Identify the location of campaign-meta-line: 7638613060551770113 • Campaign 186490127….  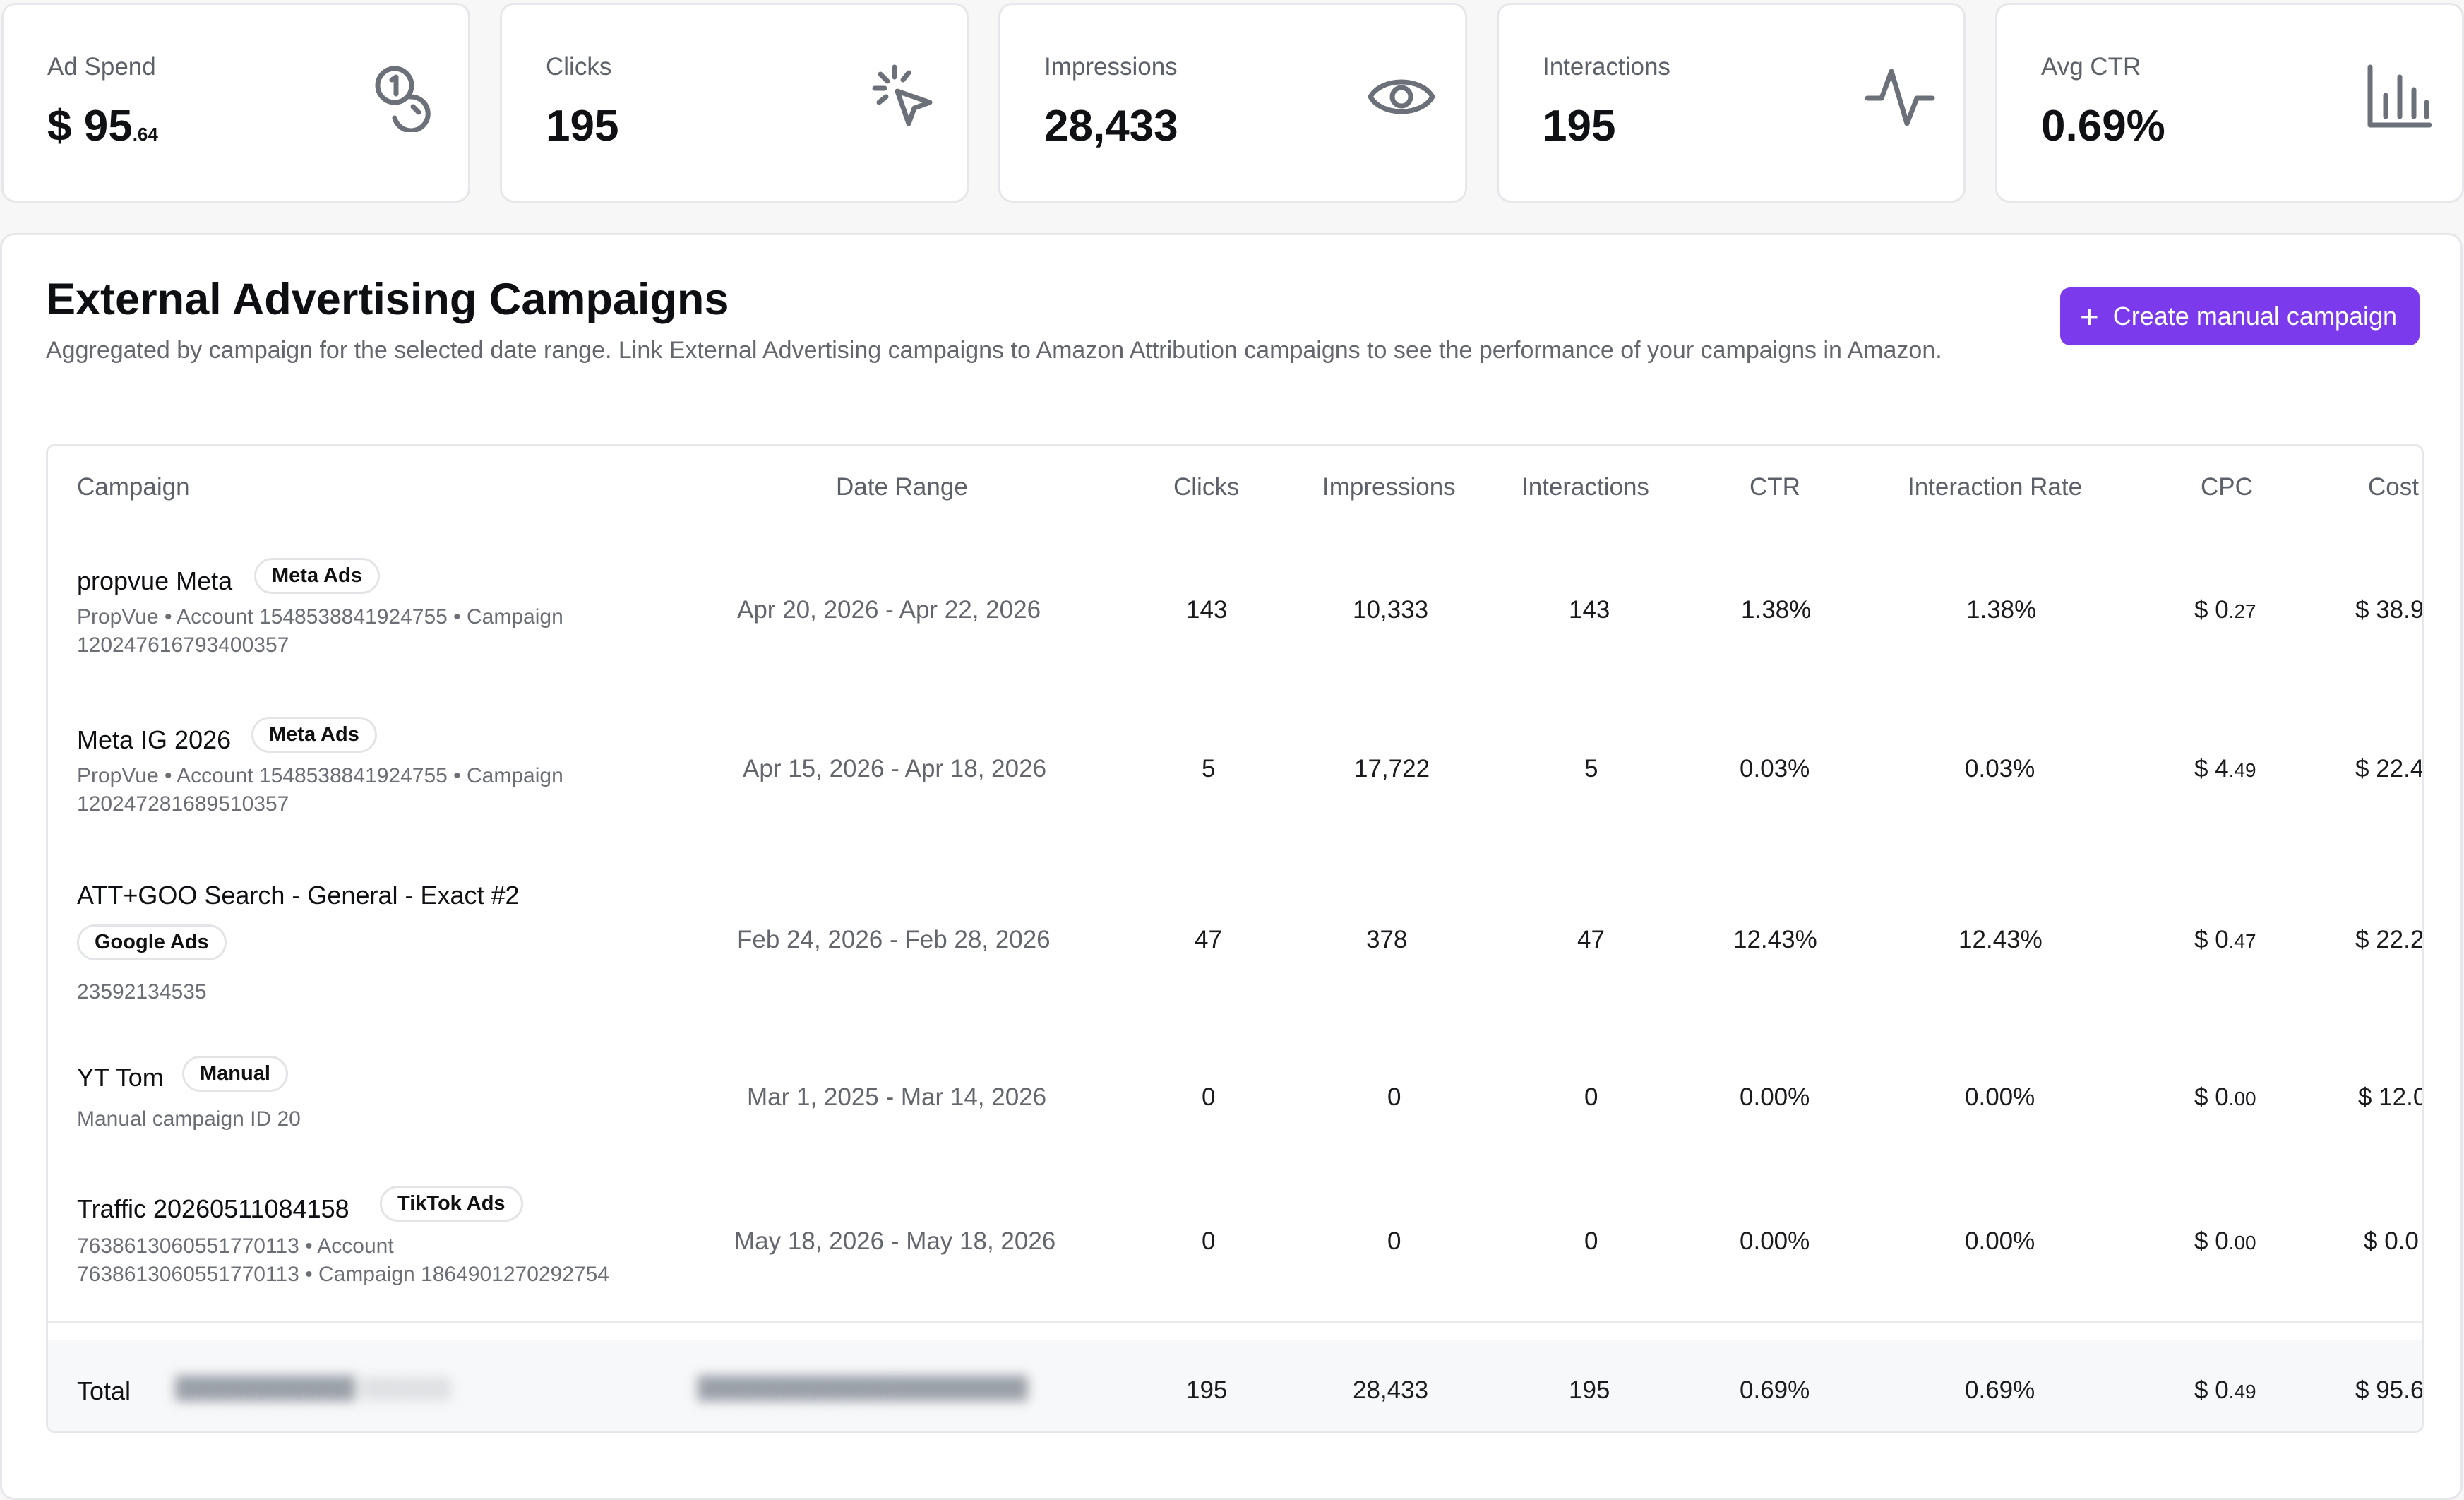
(343, 1274).